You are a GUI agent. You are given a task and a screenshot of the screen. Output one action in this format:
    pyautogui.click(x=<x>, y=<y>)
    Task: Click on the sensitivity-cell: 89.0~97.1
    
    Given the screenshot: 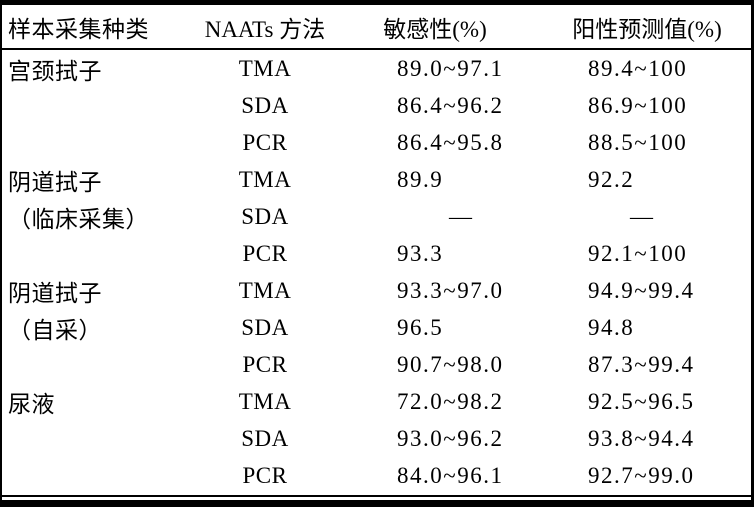 What is the action you would take?
    pyautogui.click(x=435, y=69)
    